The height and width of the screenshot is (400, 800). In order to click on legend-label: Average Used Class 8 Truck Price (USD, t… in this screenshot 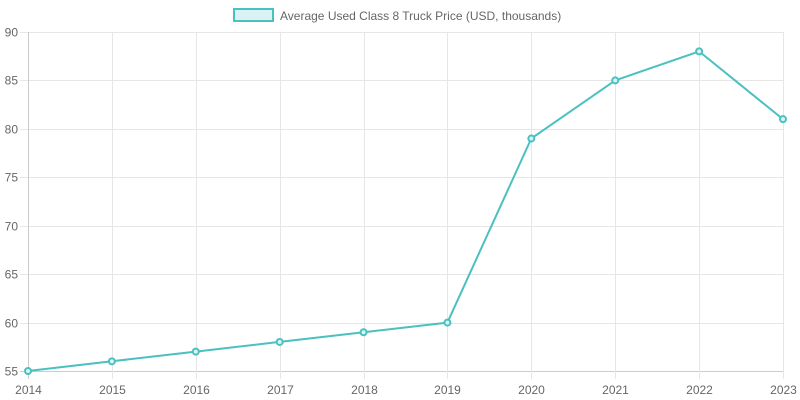, I will do `click(420, 16)`.